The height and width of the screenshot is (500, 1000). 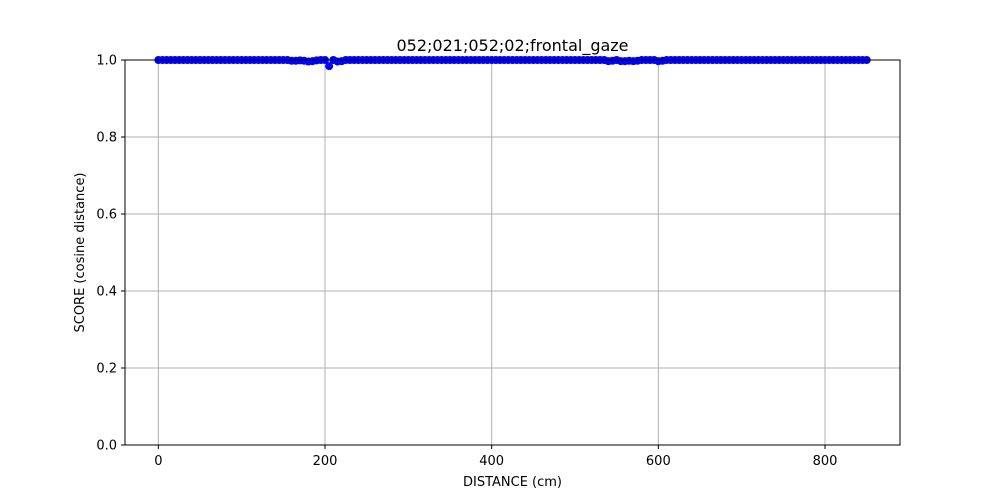 I want to click on y-tick-label: 1.0, so click(x=106, y=61).